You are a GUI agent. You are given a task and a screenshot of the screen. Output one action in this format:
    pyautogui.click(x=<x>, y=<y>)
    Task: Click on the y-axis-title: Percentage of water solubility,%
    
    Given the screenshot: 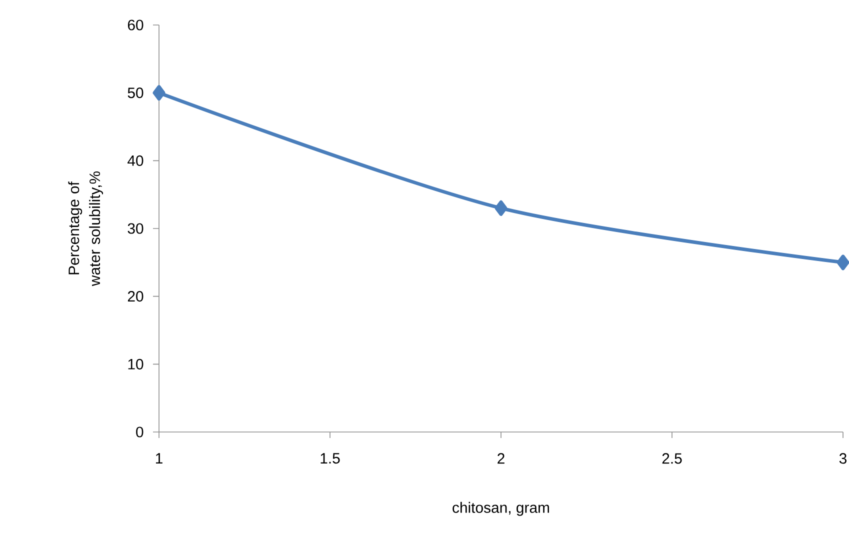 What is the action you would take?
    pyautogui.click(x=86, y=228)
    